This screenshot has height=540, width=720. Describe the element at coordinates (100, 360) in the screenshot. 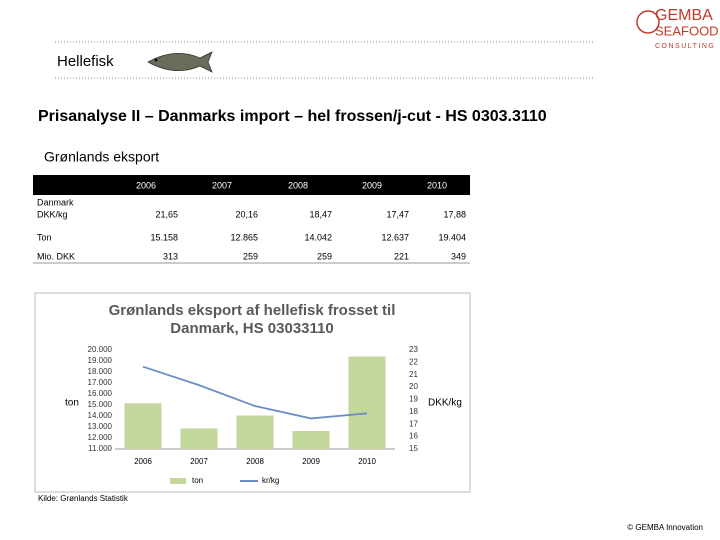

I see `y-tick-label: 19.000` at that location.